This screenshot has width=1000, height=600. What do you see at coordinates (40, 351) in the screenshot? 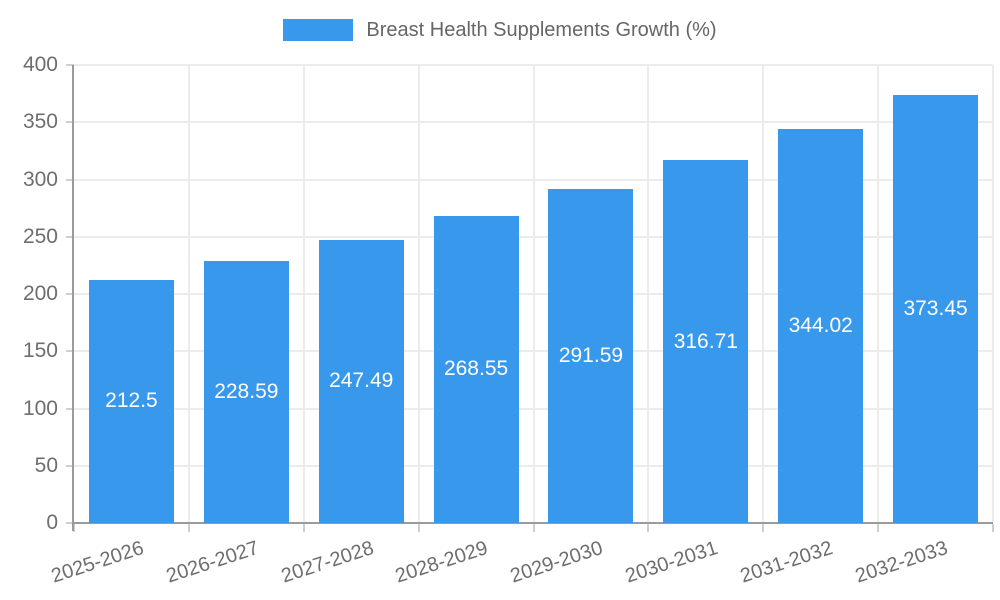
I see `y-tick-label: 150` at bounding box center [40, 351].